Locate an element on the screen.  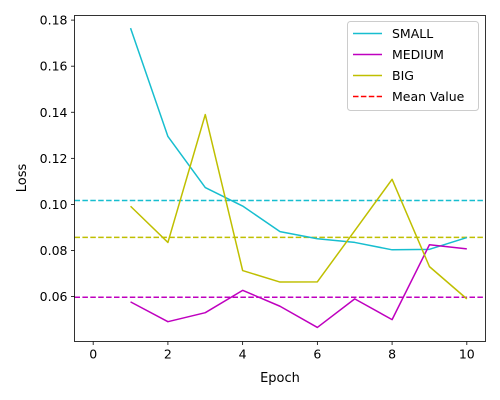
x-tick-label: 8 is located at coordinates (392, 354).